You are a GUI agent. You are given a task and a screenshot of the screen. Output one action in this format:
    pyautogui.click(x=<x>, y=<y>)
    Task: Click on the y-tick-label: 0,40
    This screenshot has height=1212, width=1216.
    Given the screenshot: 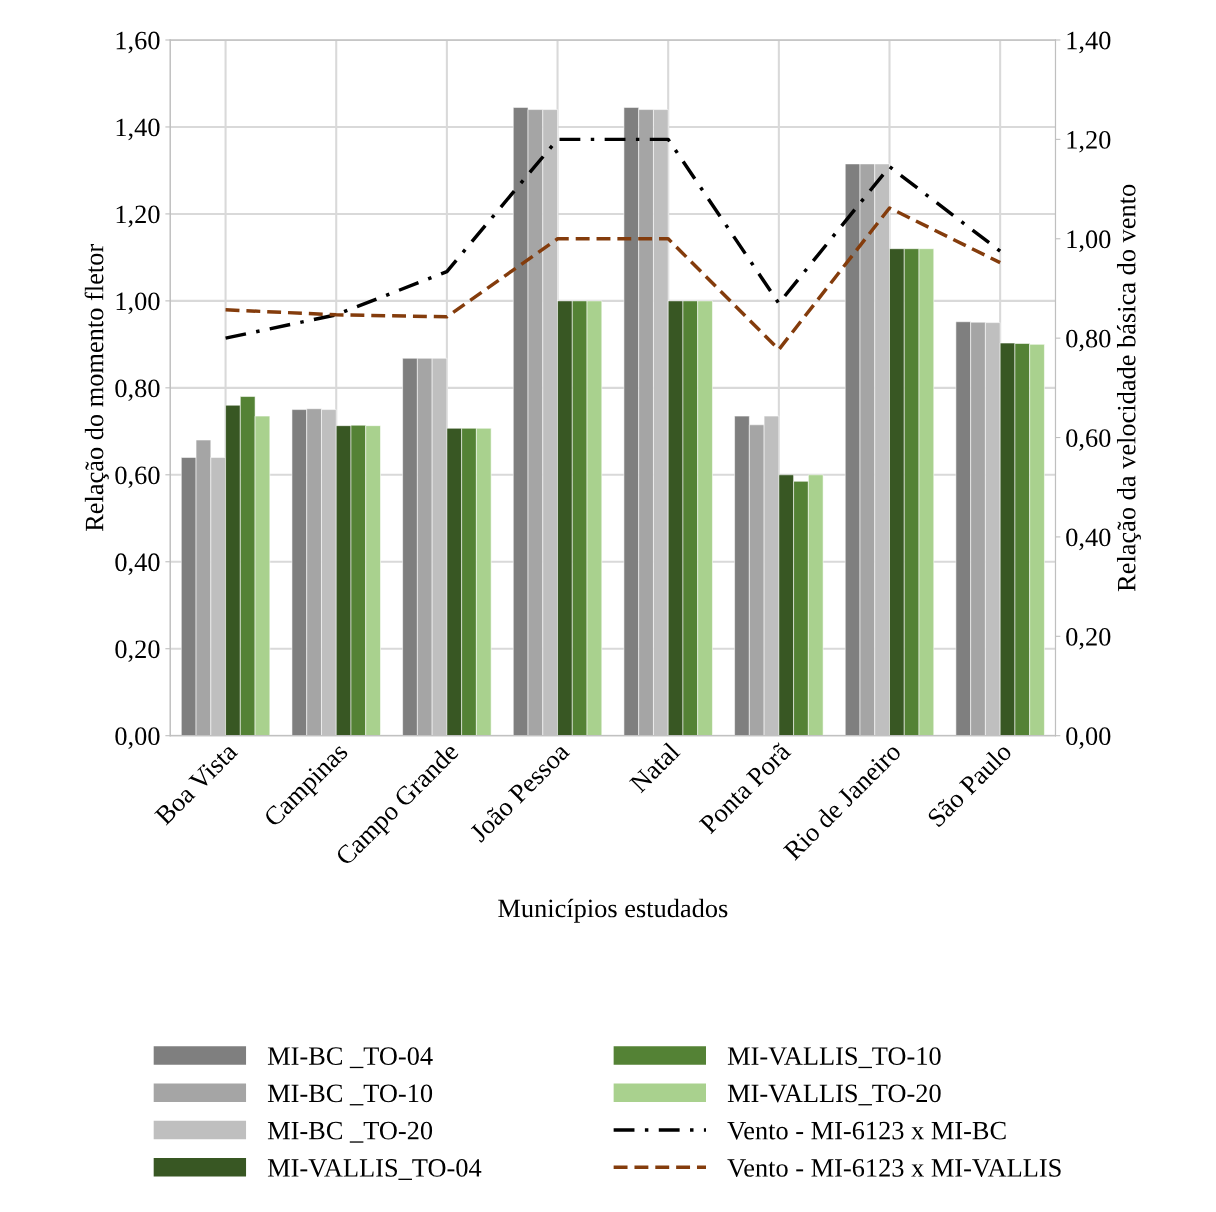 What is the action you would take?
    pyautogui.click(x=137, y=564)
    